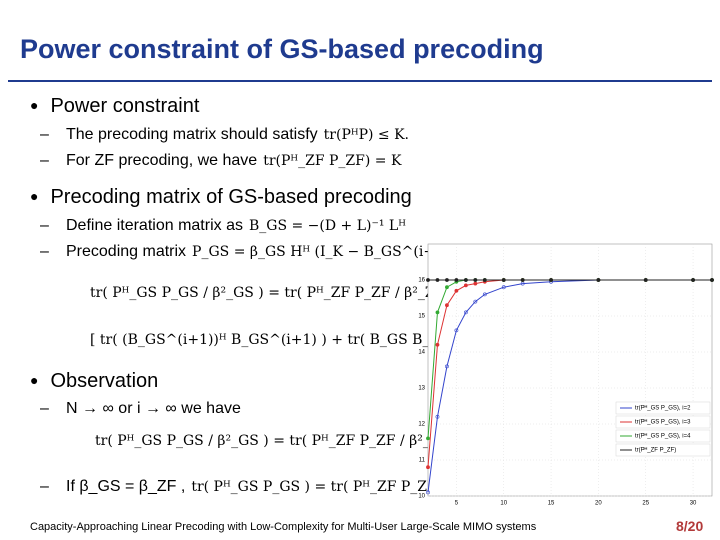  What do you see at coordinates (422, 461) in the screenshot?
I see `y-tick-label: 11` at bounding box center [422, 461].